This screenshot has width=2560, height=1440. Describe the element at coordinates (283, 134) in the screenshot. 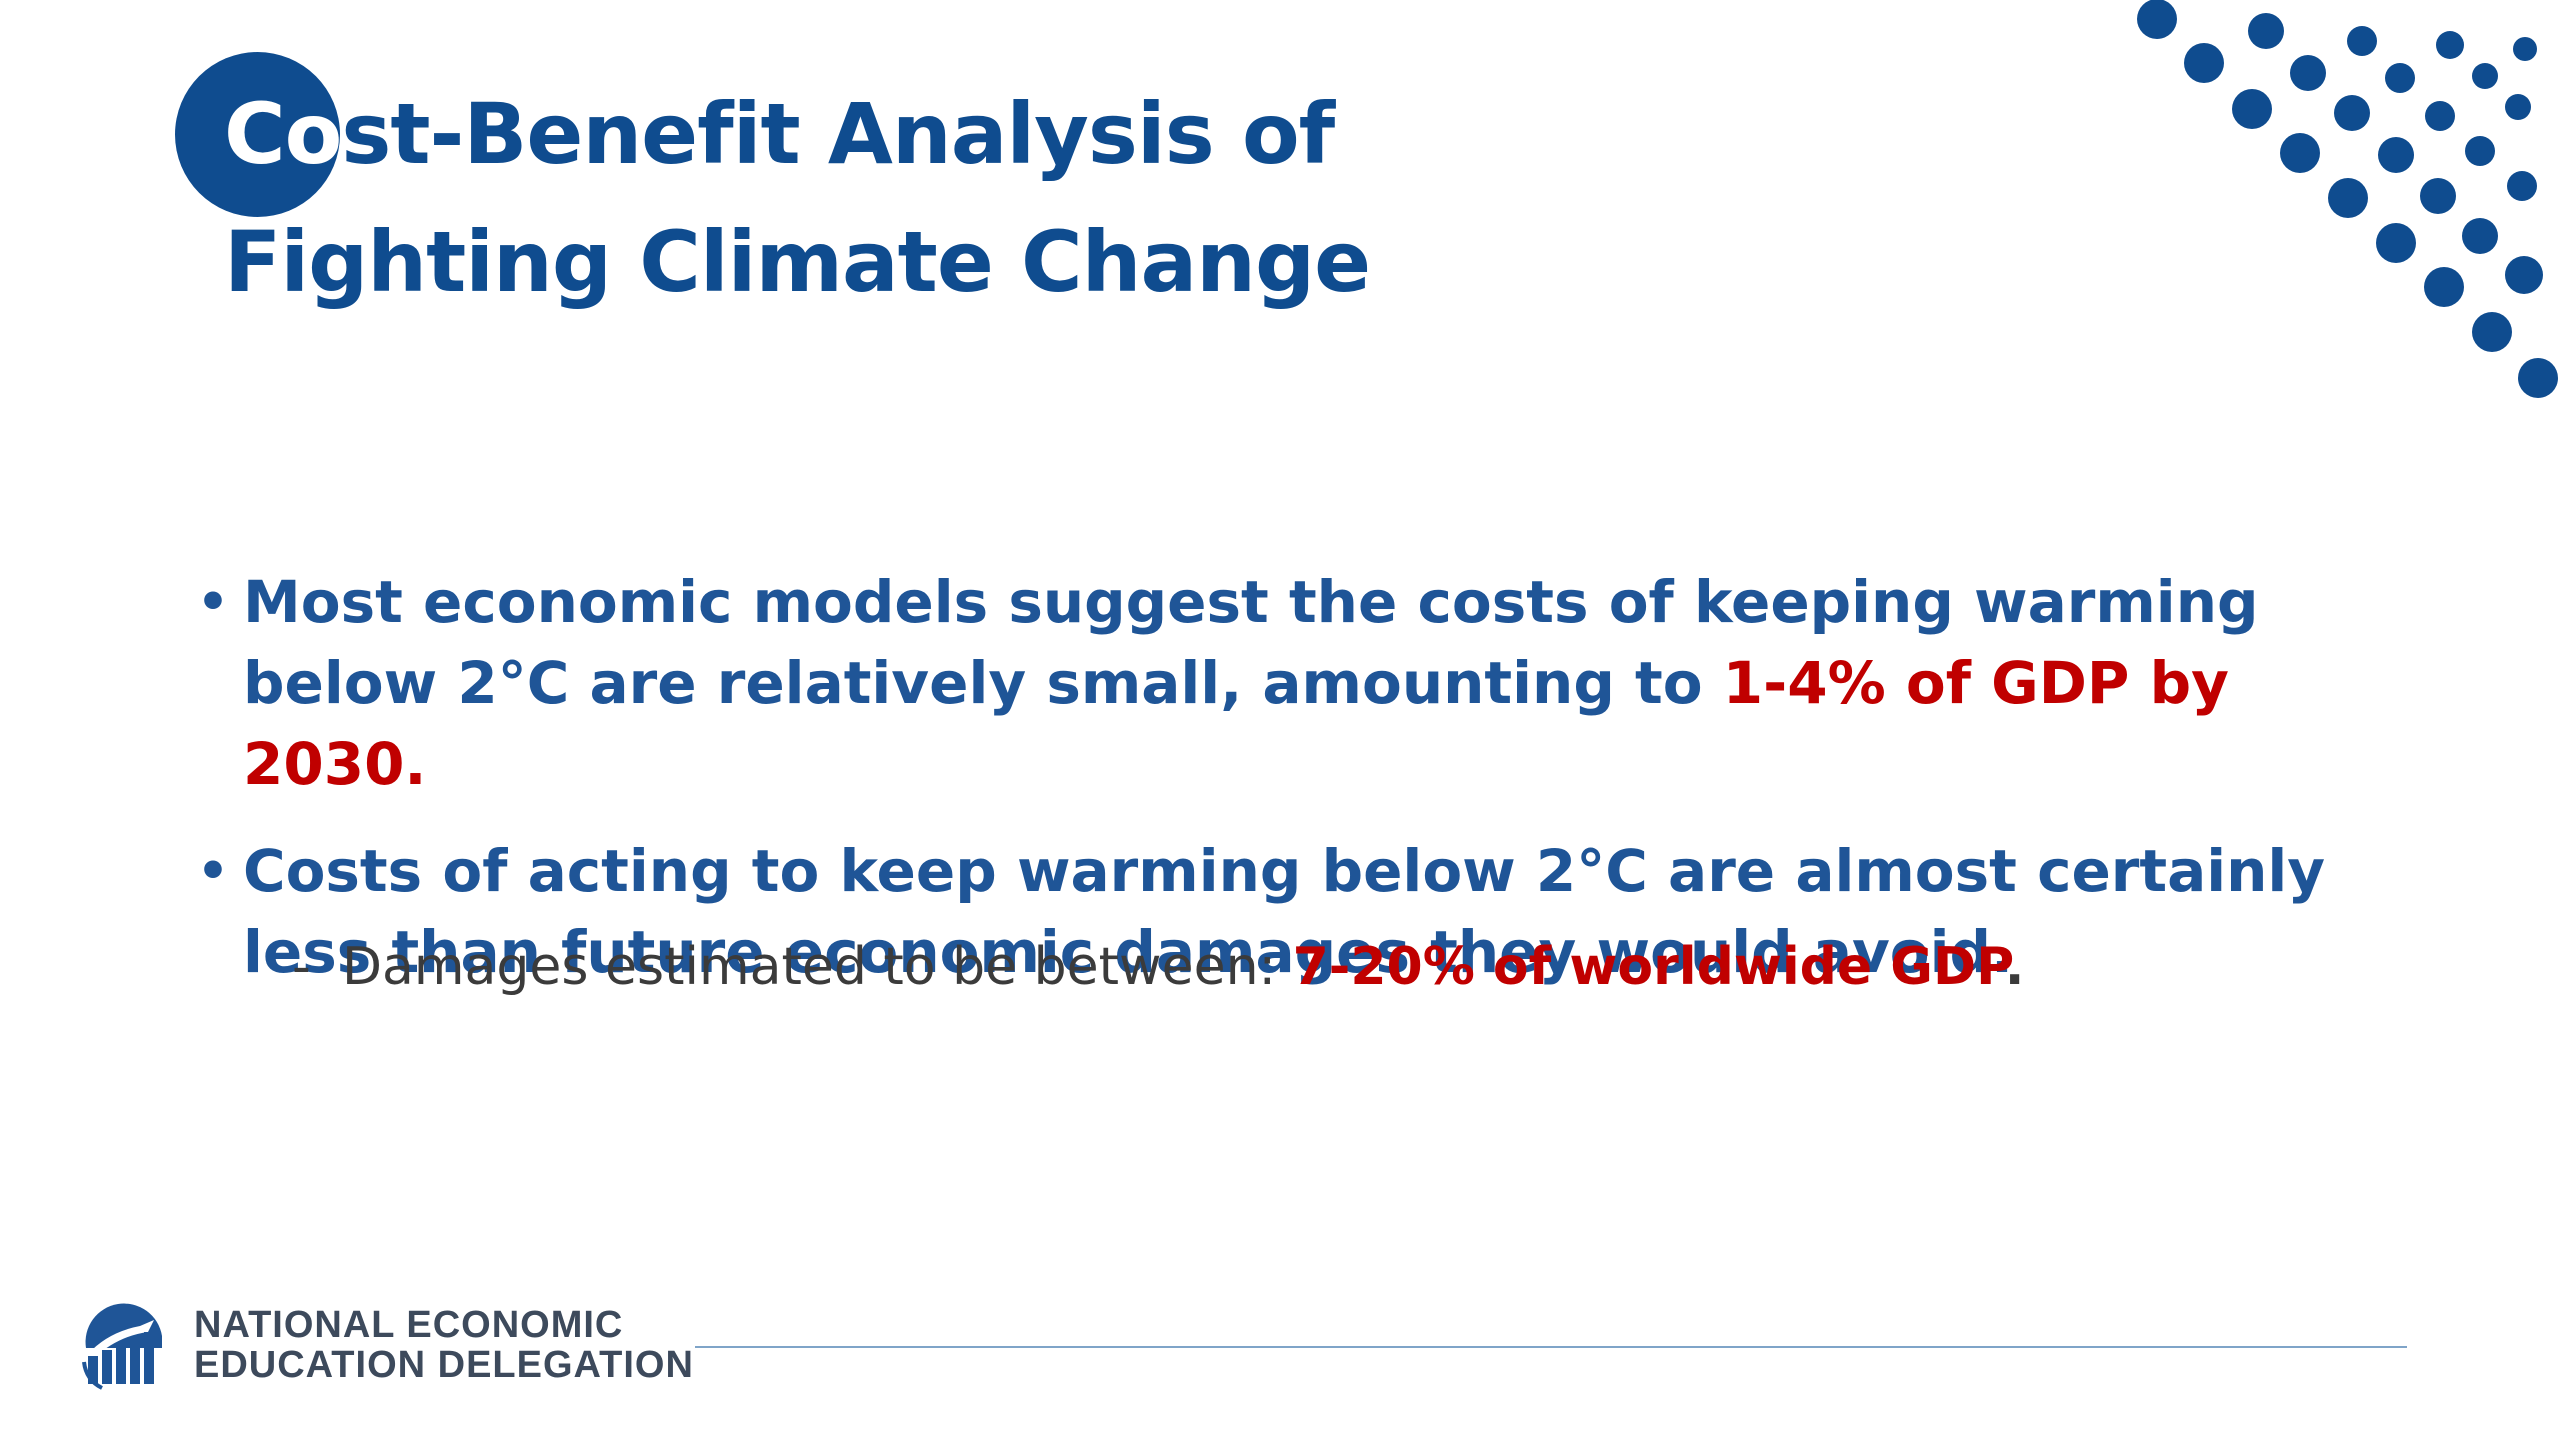

I see `title-highlight: Co` at that location.